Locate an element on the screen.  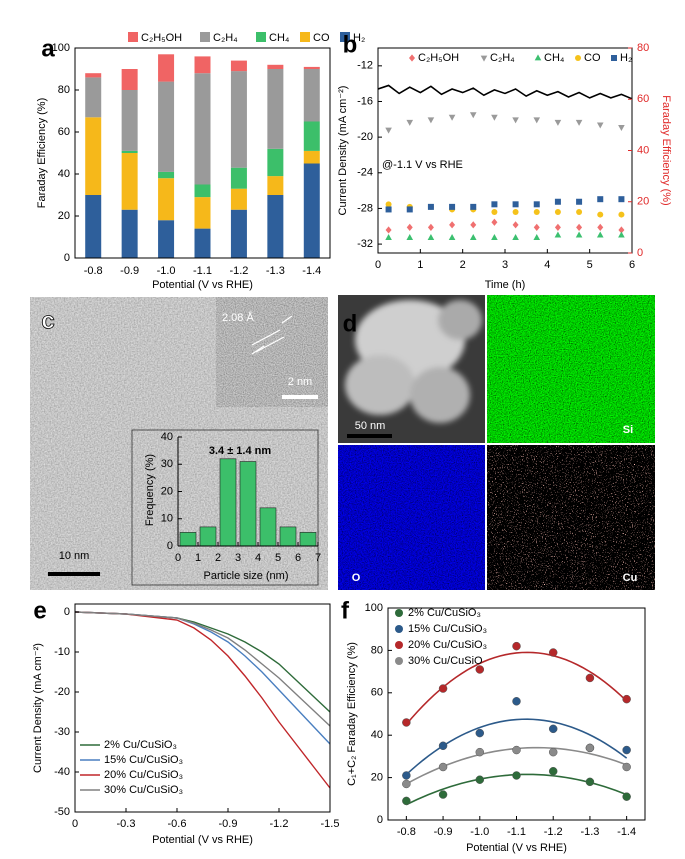
x-tick-label: -1.5 is located at coordinates (330, 824).